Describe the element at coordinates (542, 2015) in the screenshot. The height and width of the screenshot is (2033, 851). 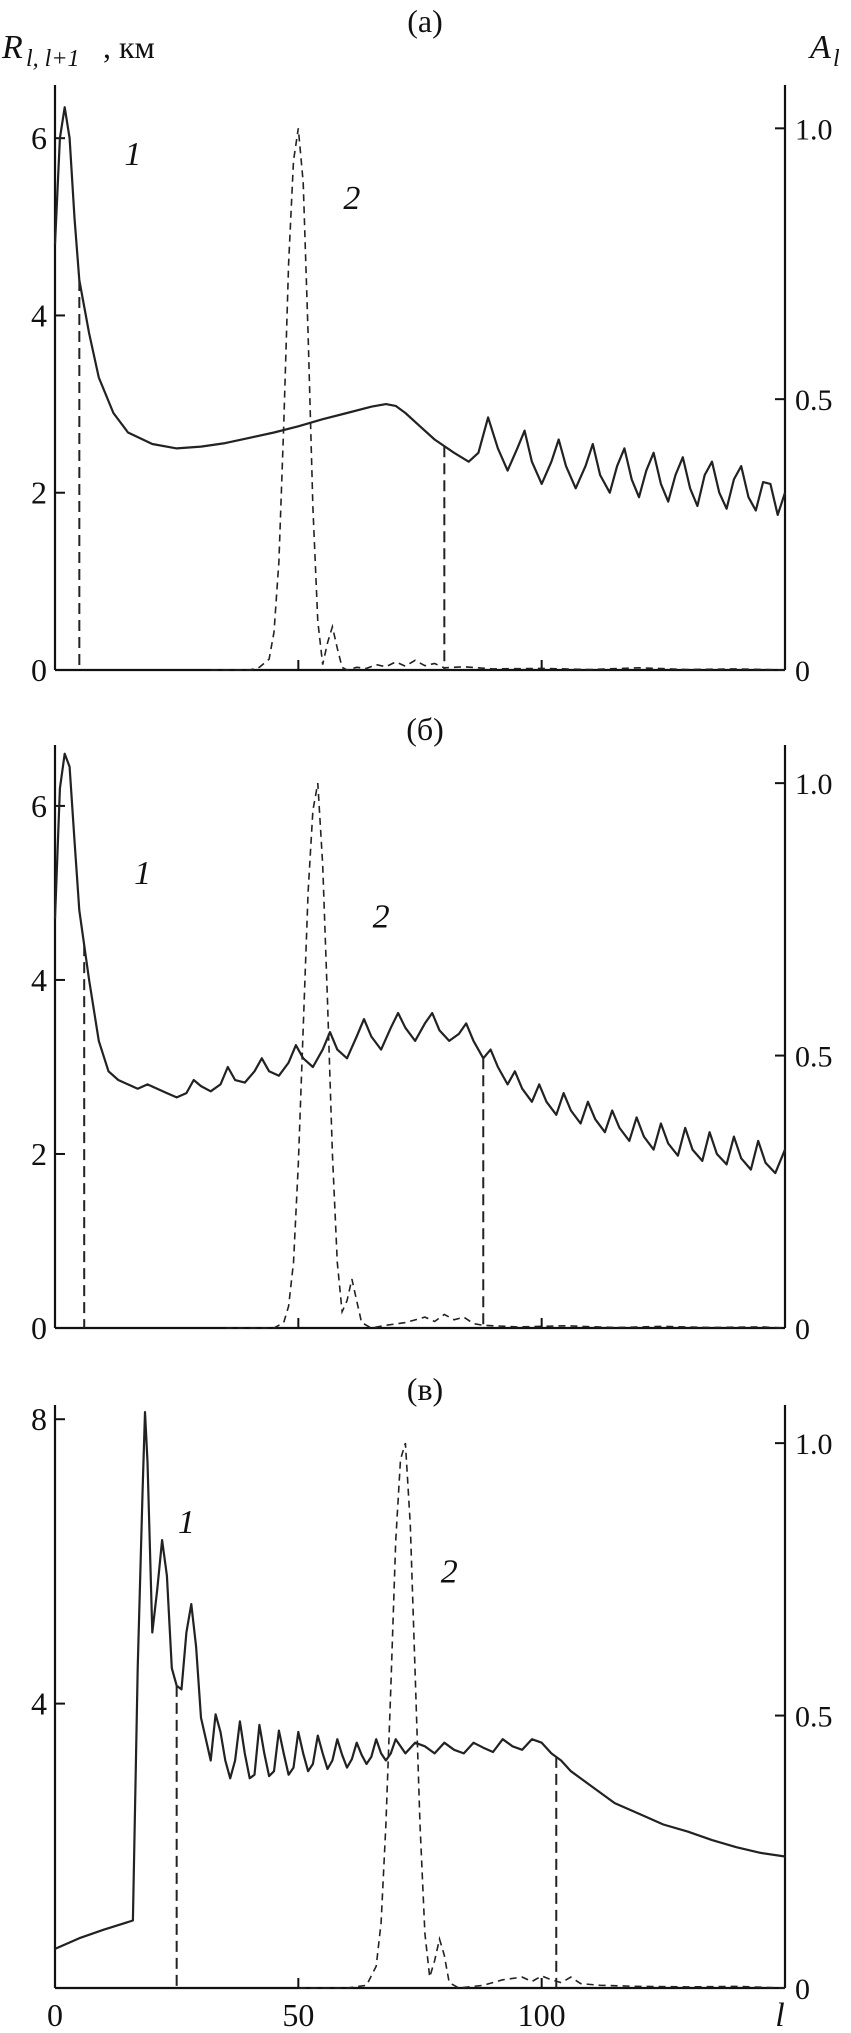
I see `x-tick-label: 100` at that location.